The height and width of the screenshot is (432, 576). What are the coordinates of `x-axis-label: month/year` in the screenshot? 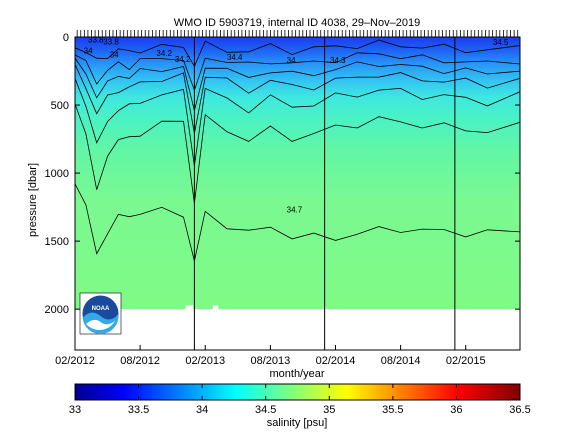 It's located at (296, 374).